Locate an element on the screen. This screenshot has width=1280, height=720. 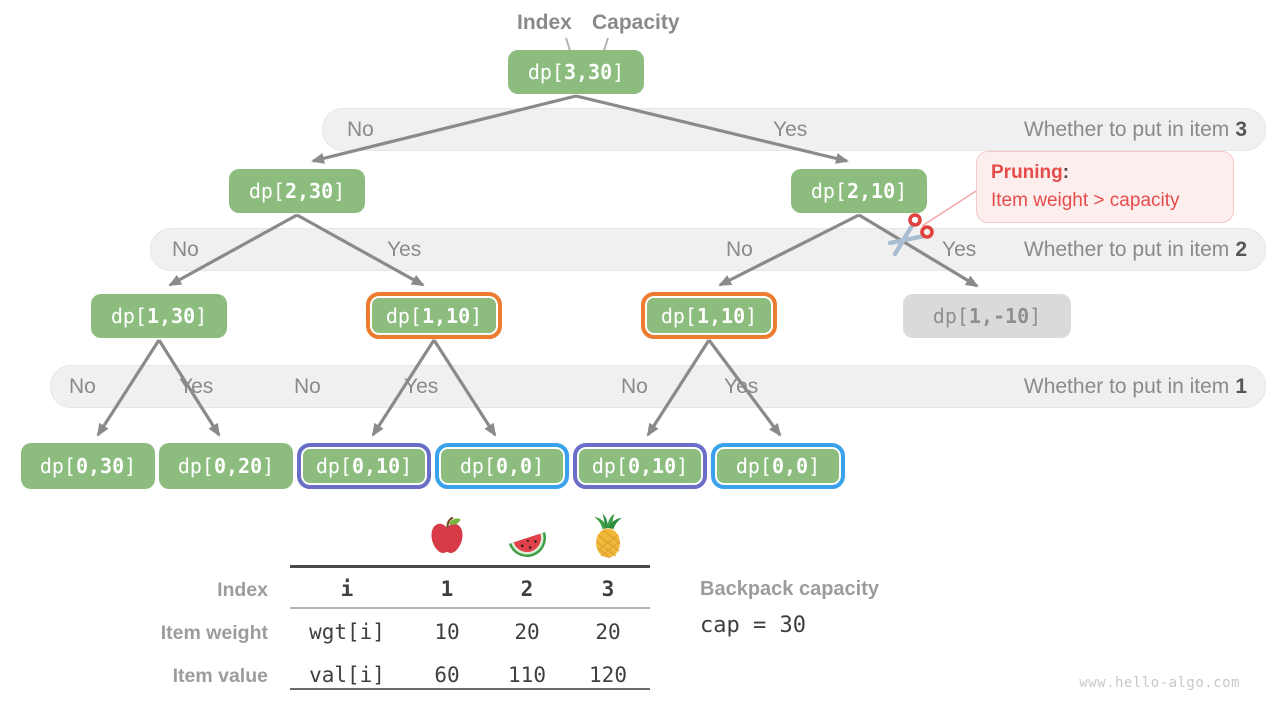
table-header-cell: 2 is located at coordinates (527, 589).